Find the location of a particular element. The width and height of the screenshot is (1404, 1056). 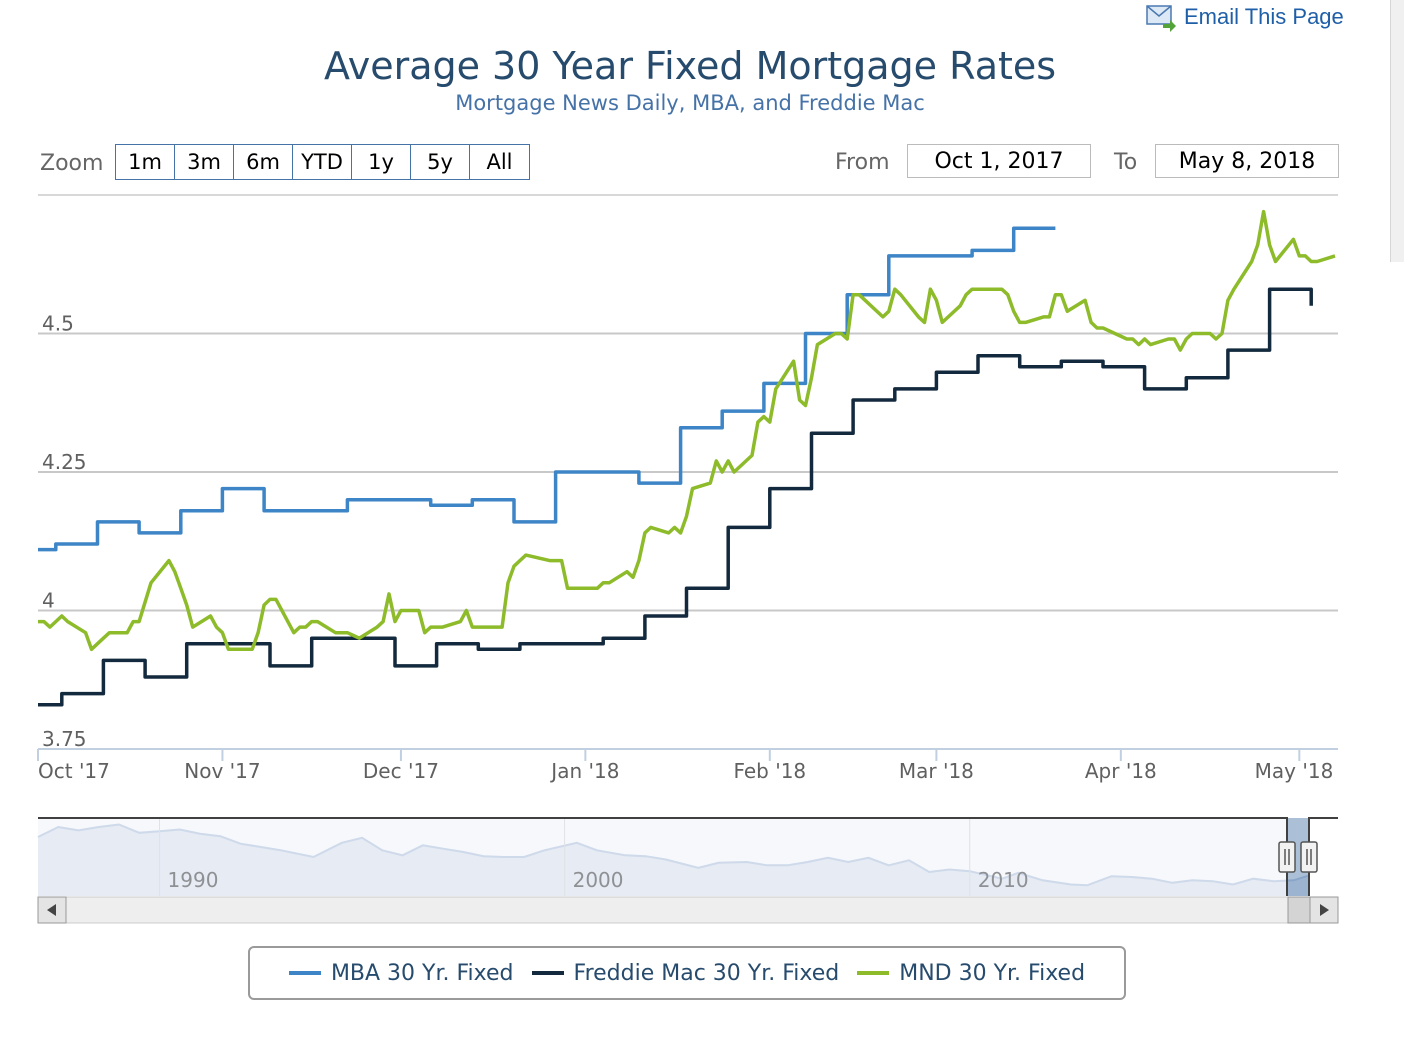

email-page-link: Email This Page is located at coordinates (1245, 17).